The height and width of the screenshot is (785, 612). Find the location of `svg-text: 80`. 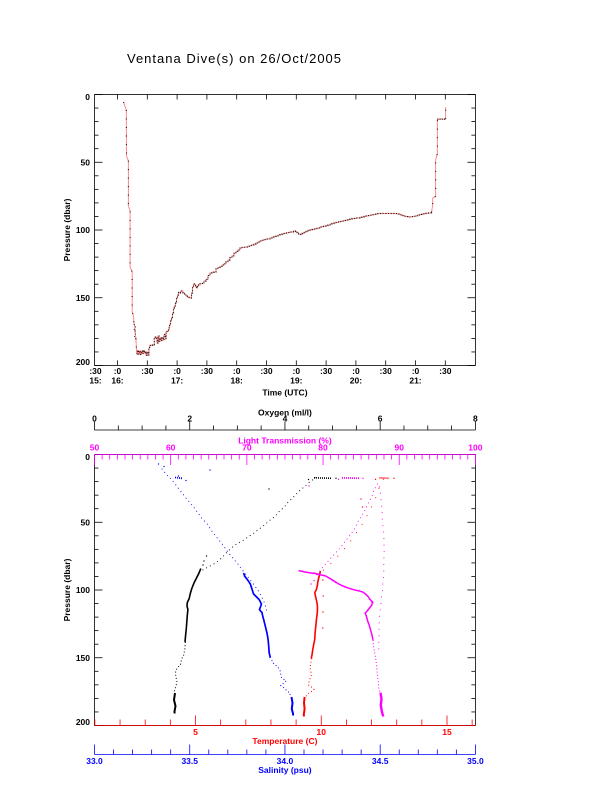

svg-text: 80 is located at coordinates (323, 448).